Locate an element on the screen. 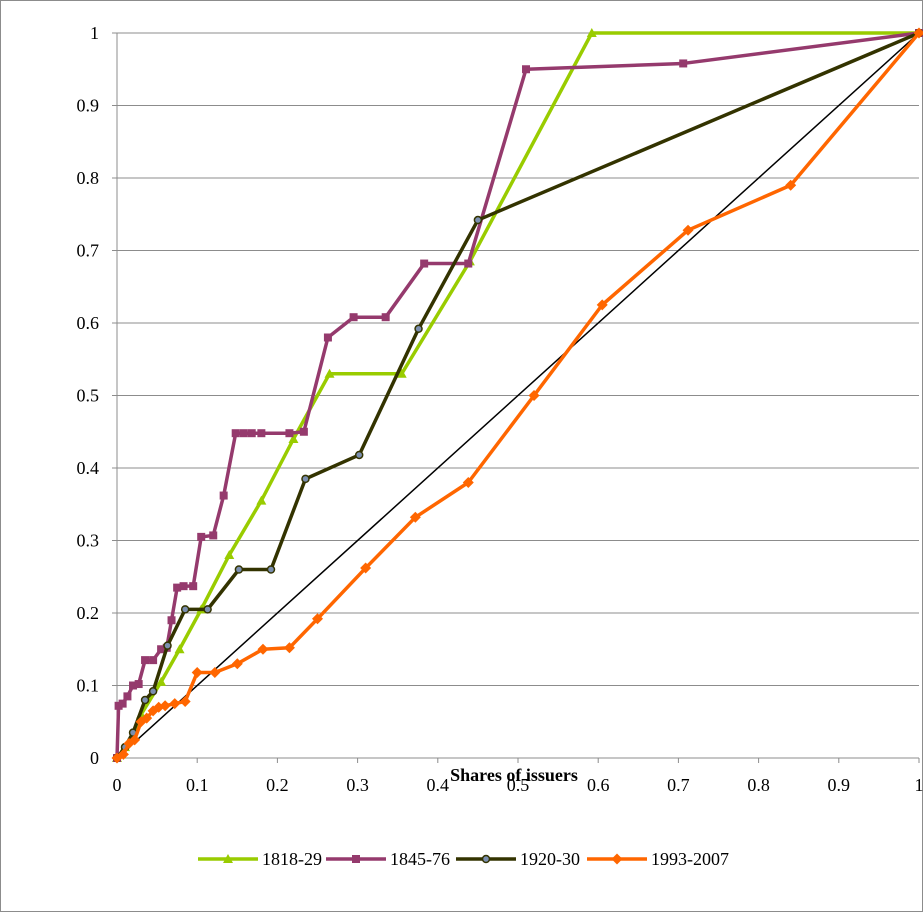  legend-label: 1818-29 is located at coordinates (292, 859).